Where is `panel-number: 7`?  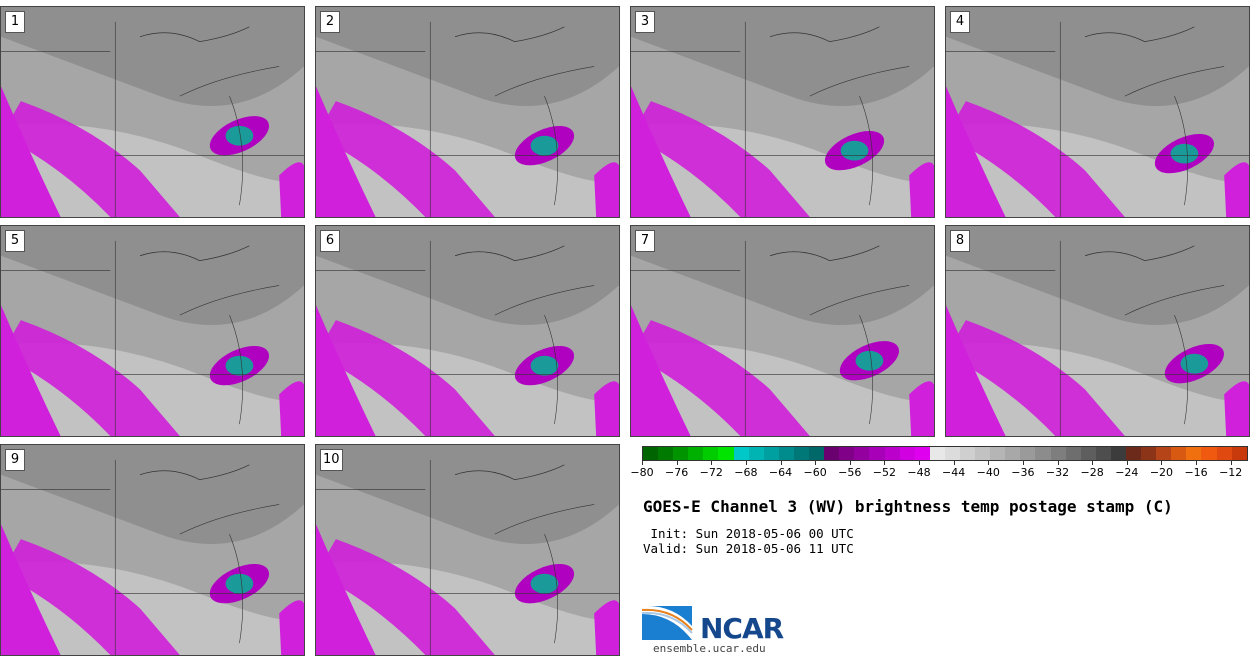
panel-number: 7 is located at coordinates (645, 241).